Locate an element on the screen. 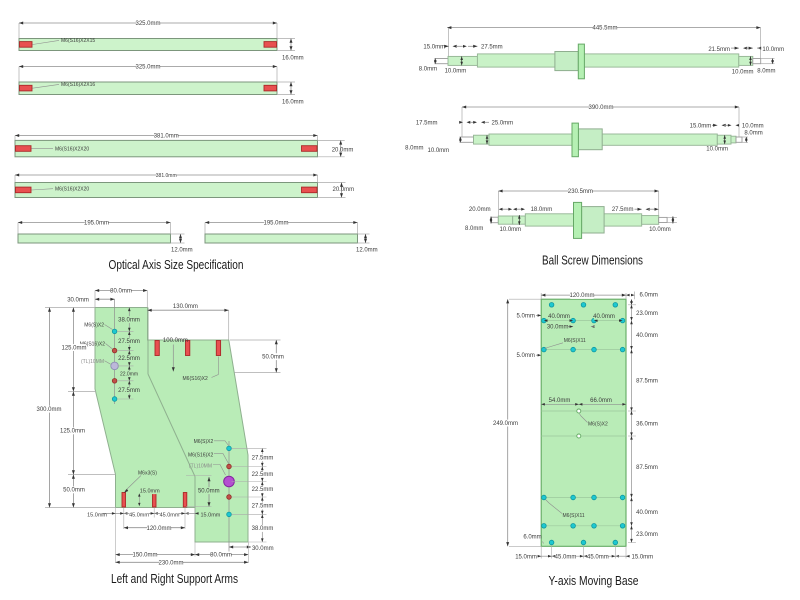 The image size is (800, 600). svg-text: 36.0mm is located at coordinates (647, 425).